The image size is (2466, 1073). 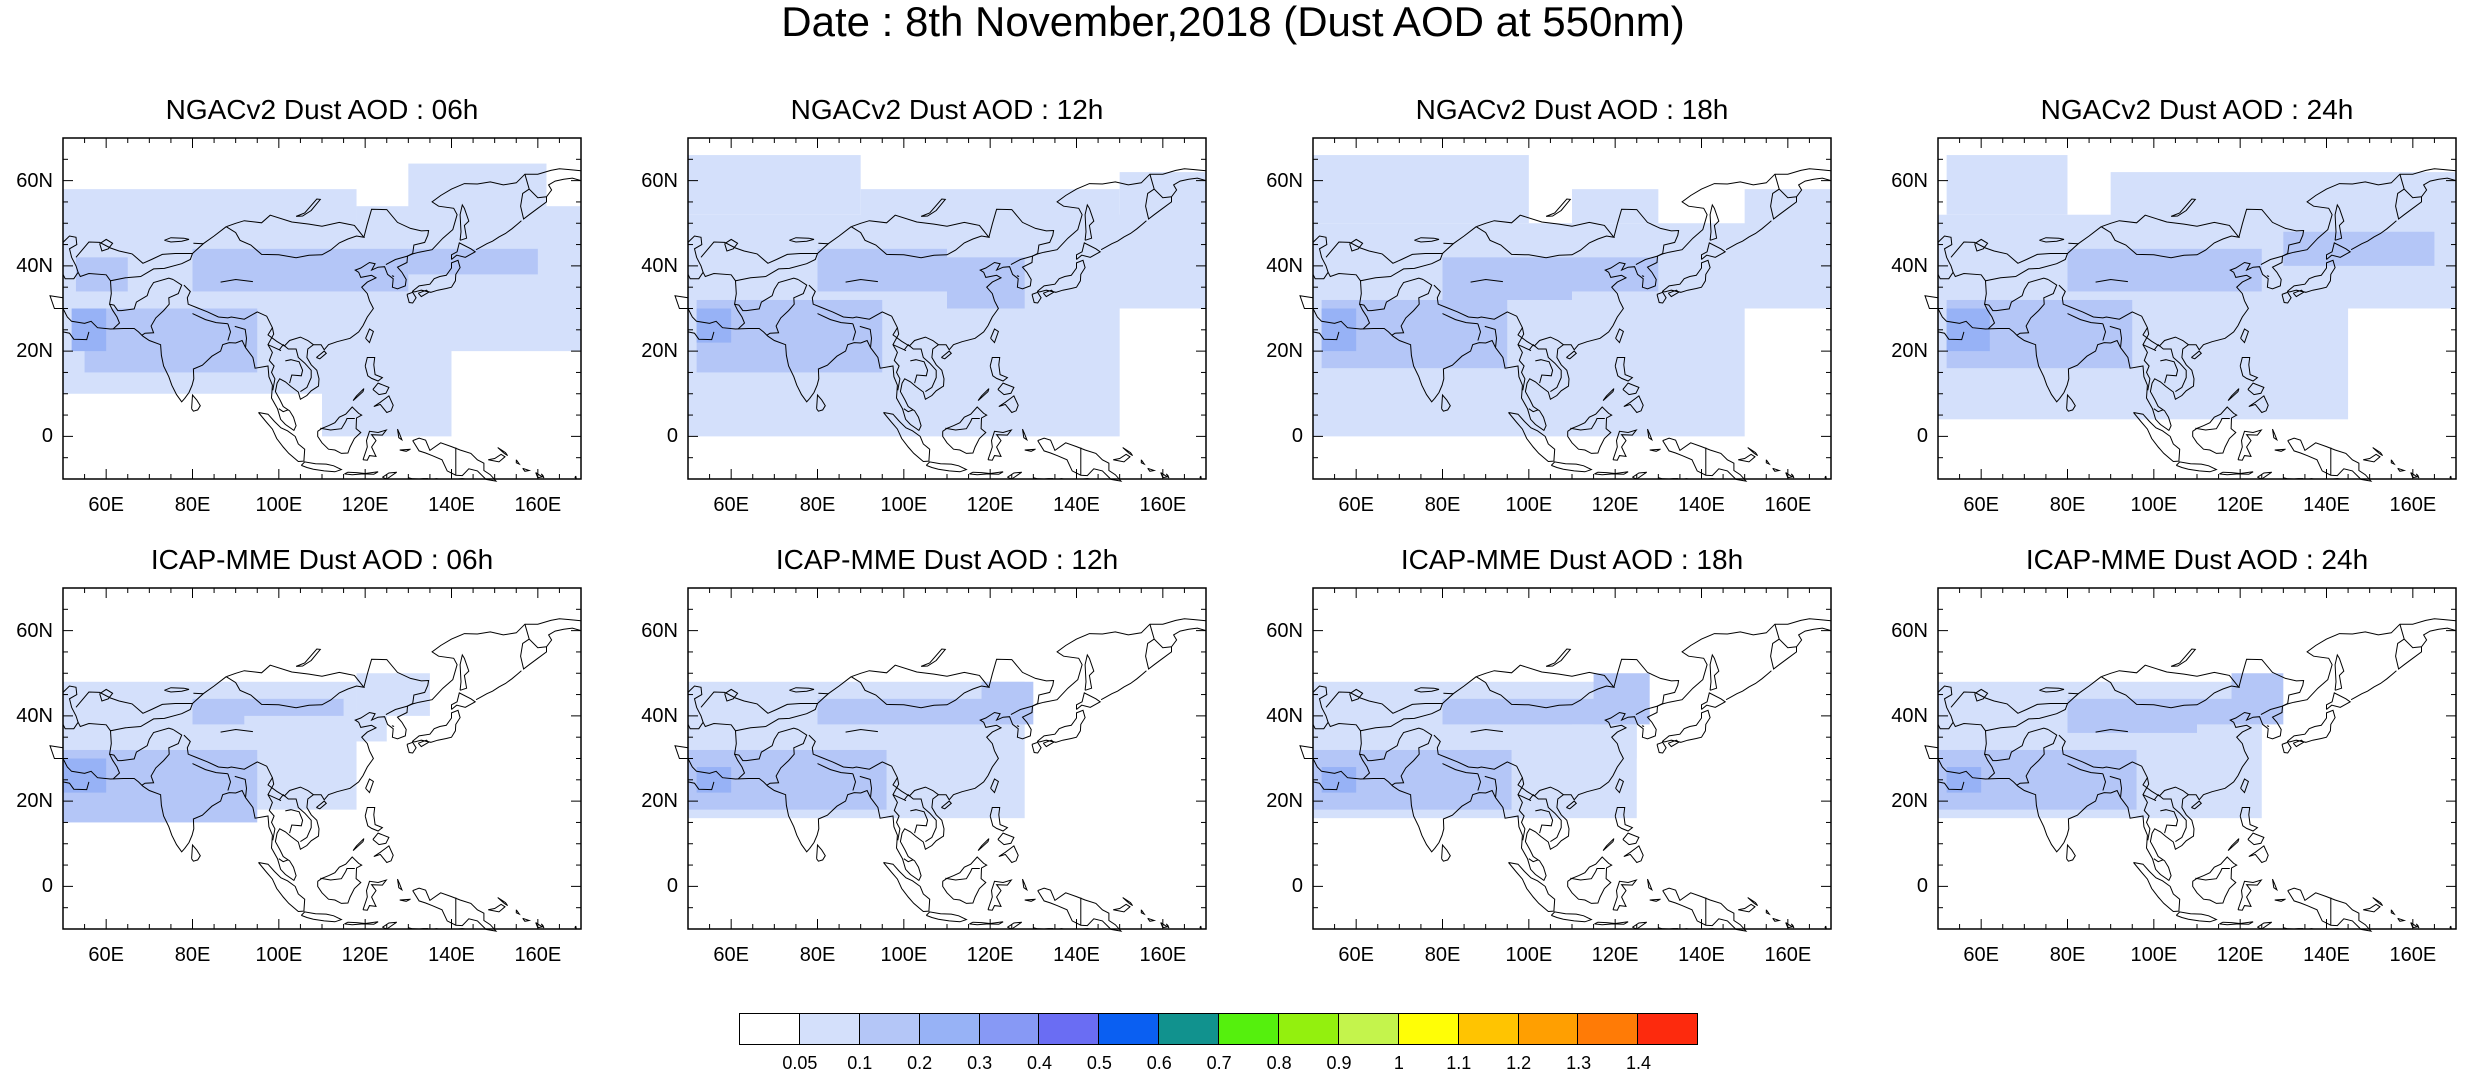 I want to click on lat-tick-label: 20N, so click(x=1903, y=351).